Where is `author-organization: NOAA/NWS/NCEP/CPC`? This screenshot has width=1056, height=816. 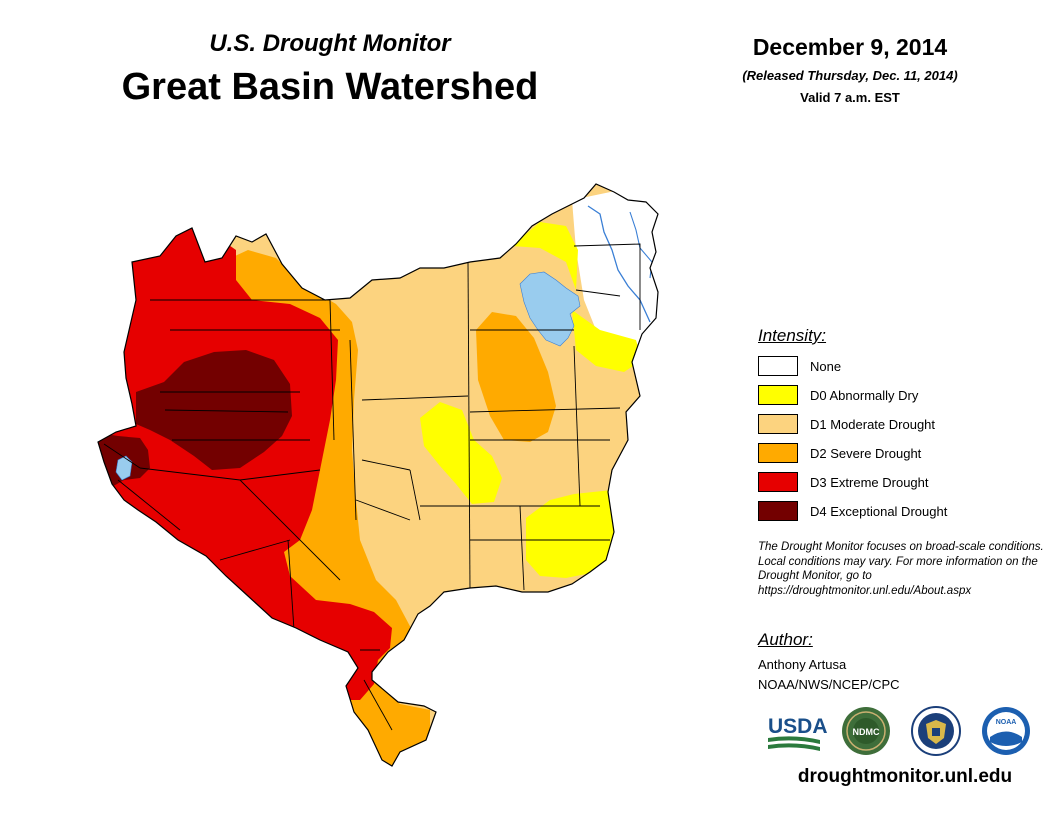
author-organization: NOAA/NWS/NCEP/CPC is located at coordinates (829, 684).